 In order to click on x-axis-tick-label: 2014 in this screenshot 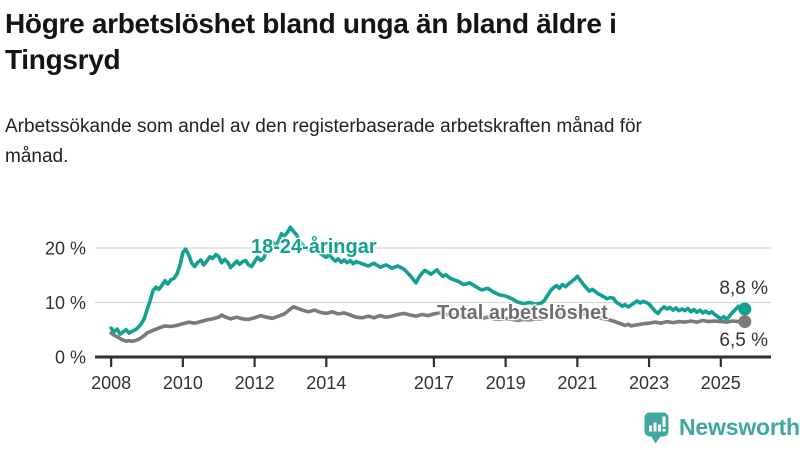, I will do `click(326, 383)`.